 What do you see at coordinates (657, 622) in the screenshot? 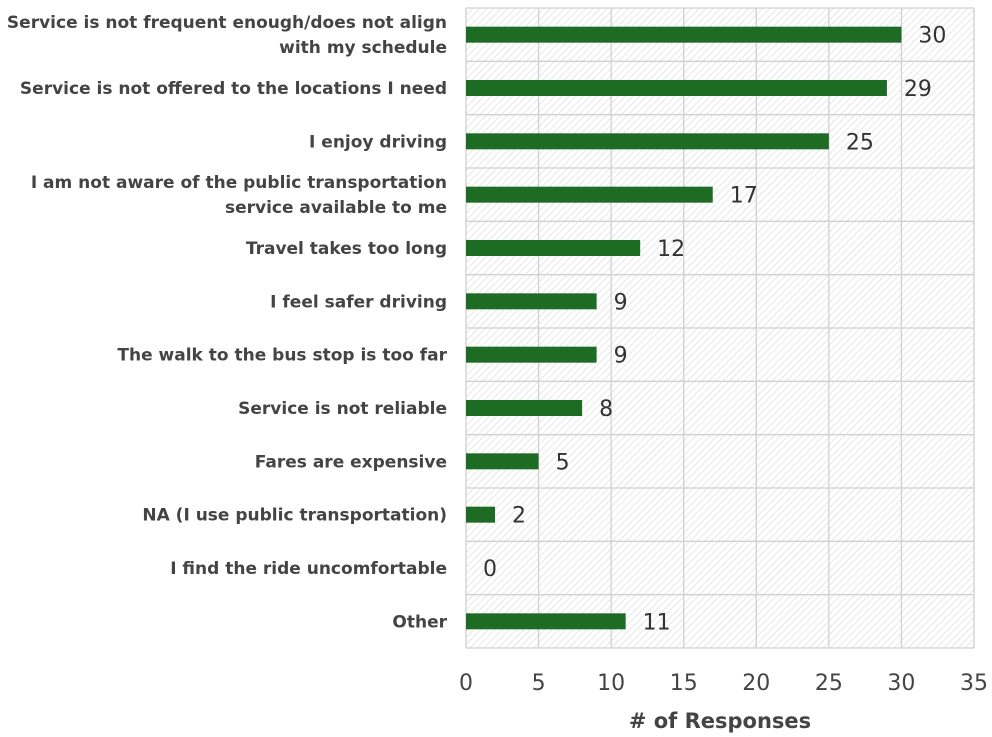
I see `data-label-11: 11` at bounding box center [657, 622].